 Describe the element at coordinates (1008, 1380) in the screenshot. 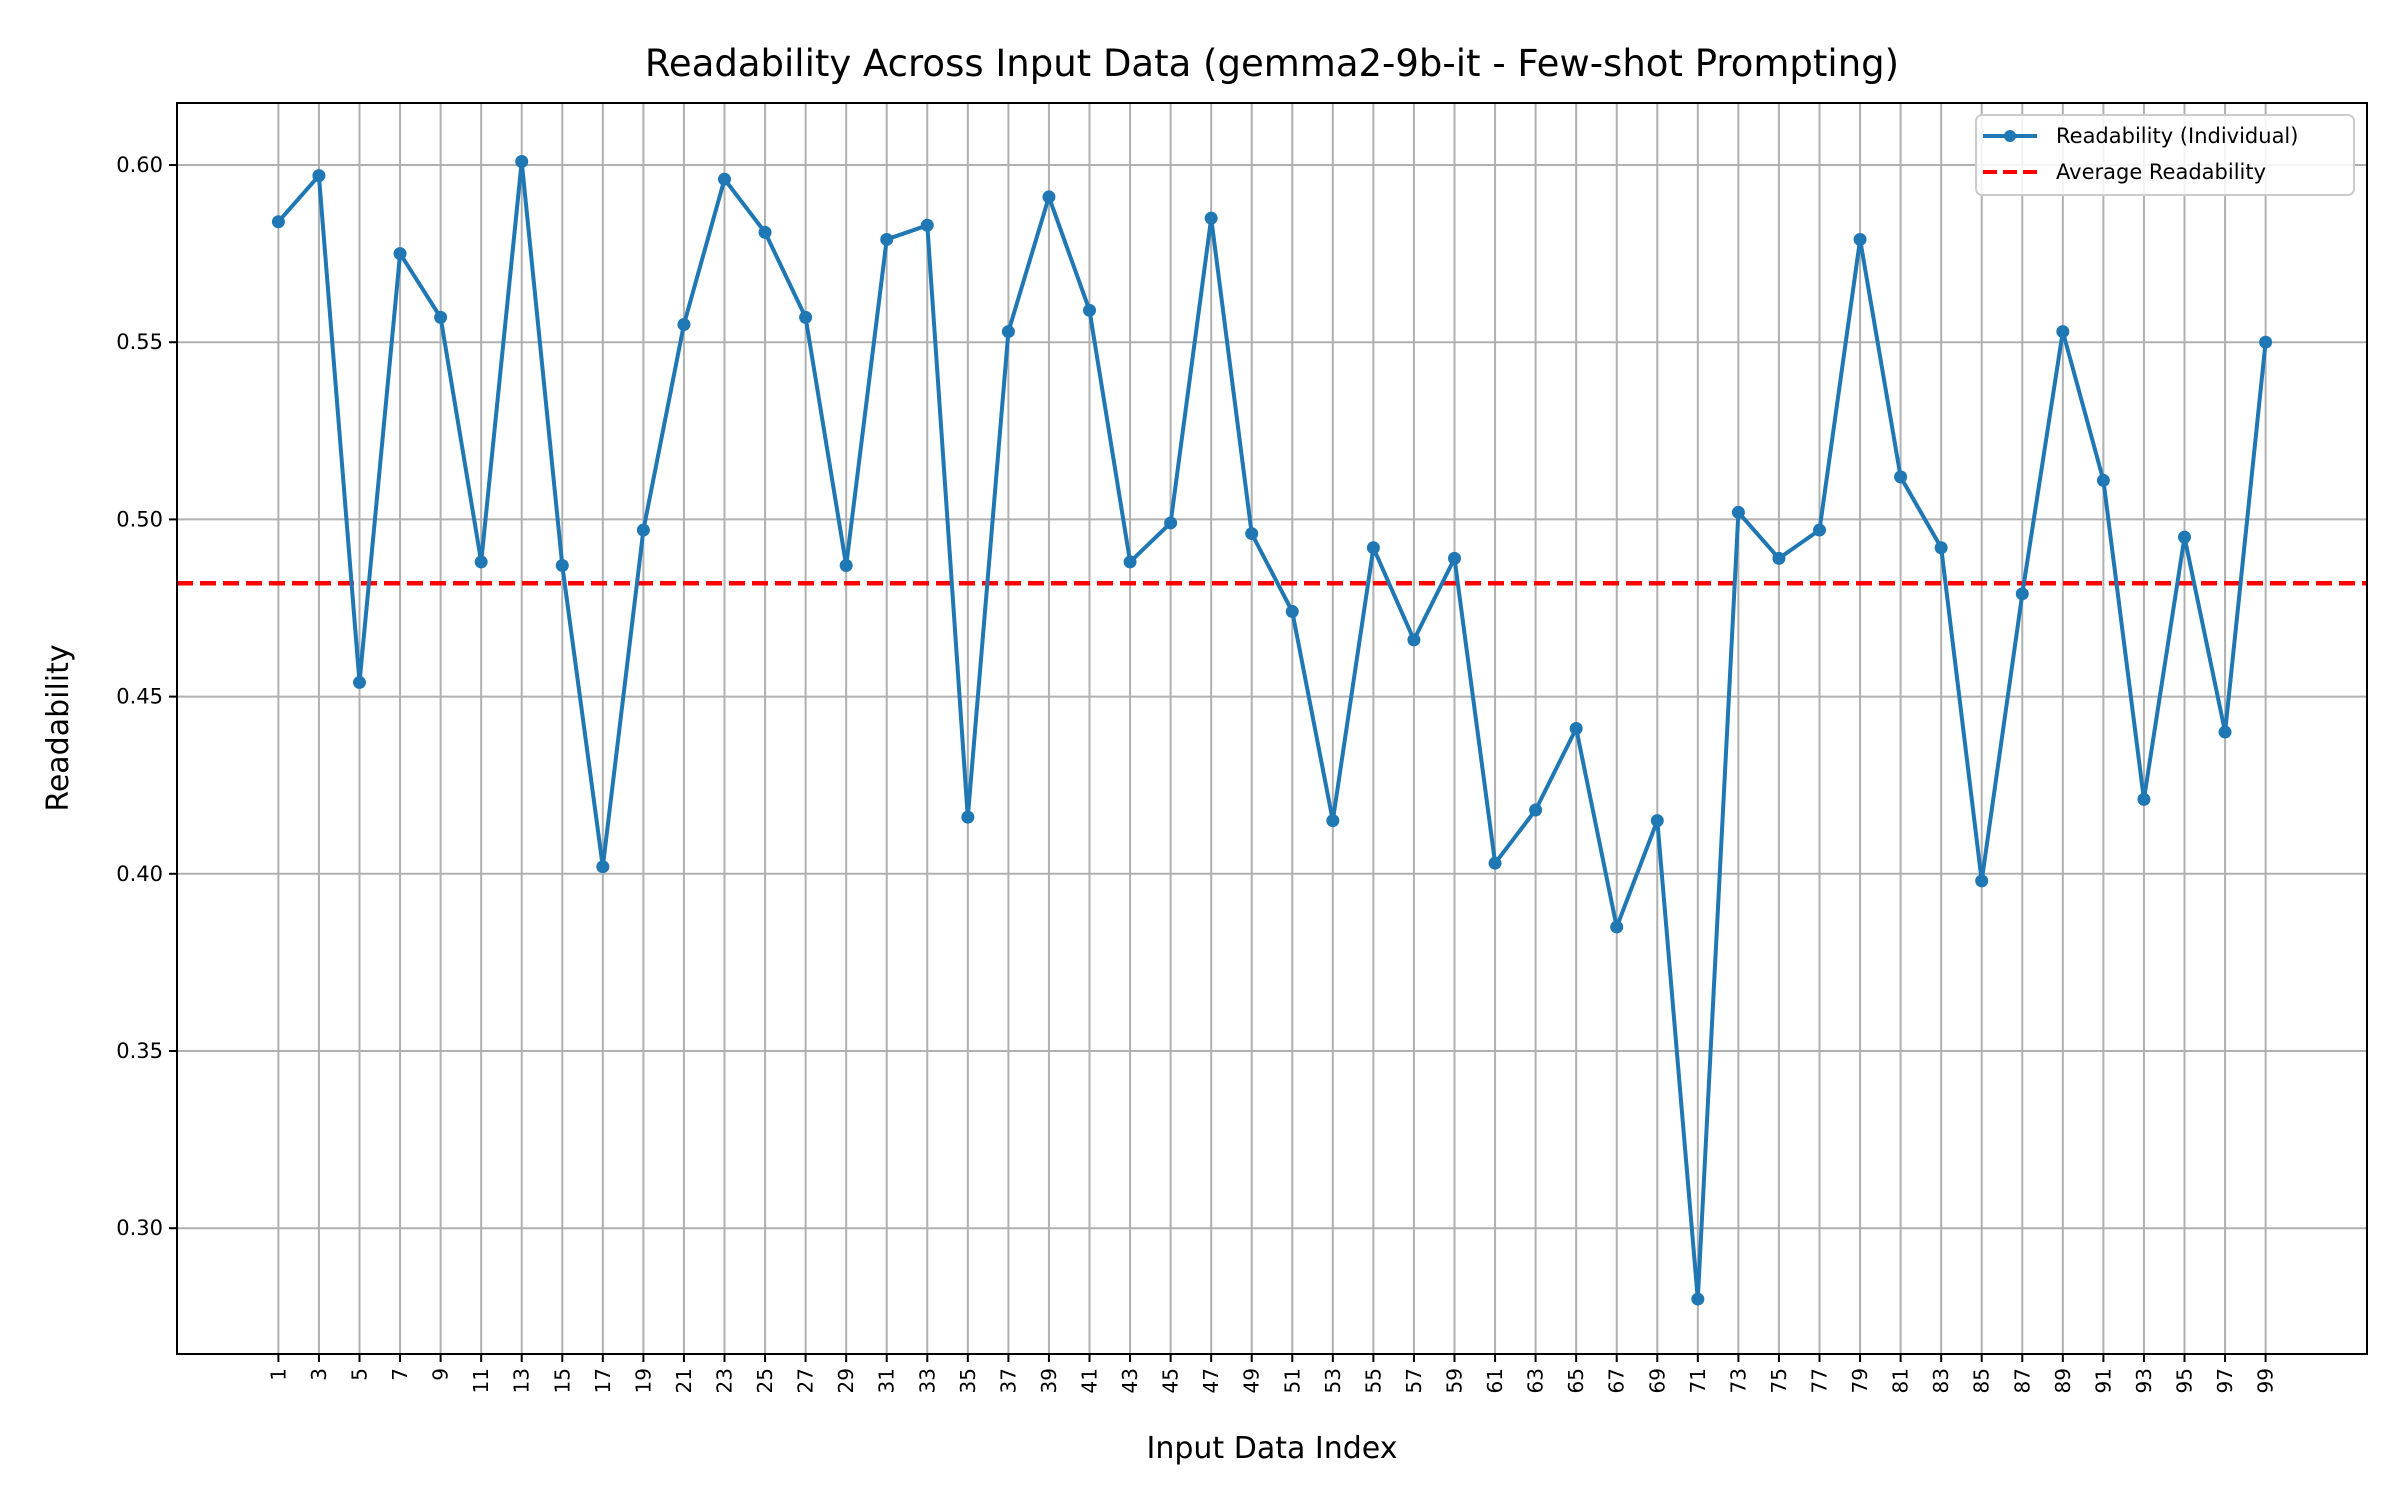

I see `x-tick-label: 37` at that location.